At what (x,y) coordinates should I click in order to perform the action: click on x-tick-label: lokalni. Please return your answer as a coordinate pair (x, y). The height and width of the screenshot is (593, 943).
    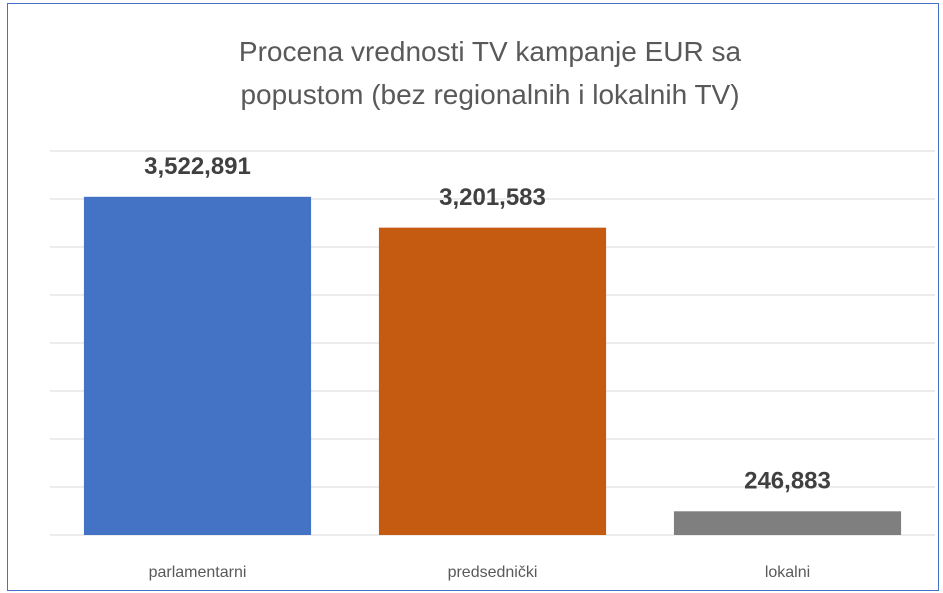
    Looking at the image, I should click on (787, 572).